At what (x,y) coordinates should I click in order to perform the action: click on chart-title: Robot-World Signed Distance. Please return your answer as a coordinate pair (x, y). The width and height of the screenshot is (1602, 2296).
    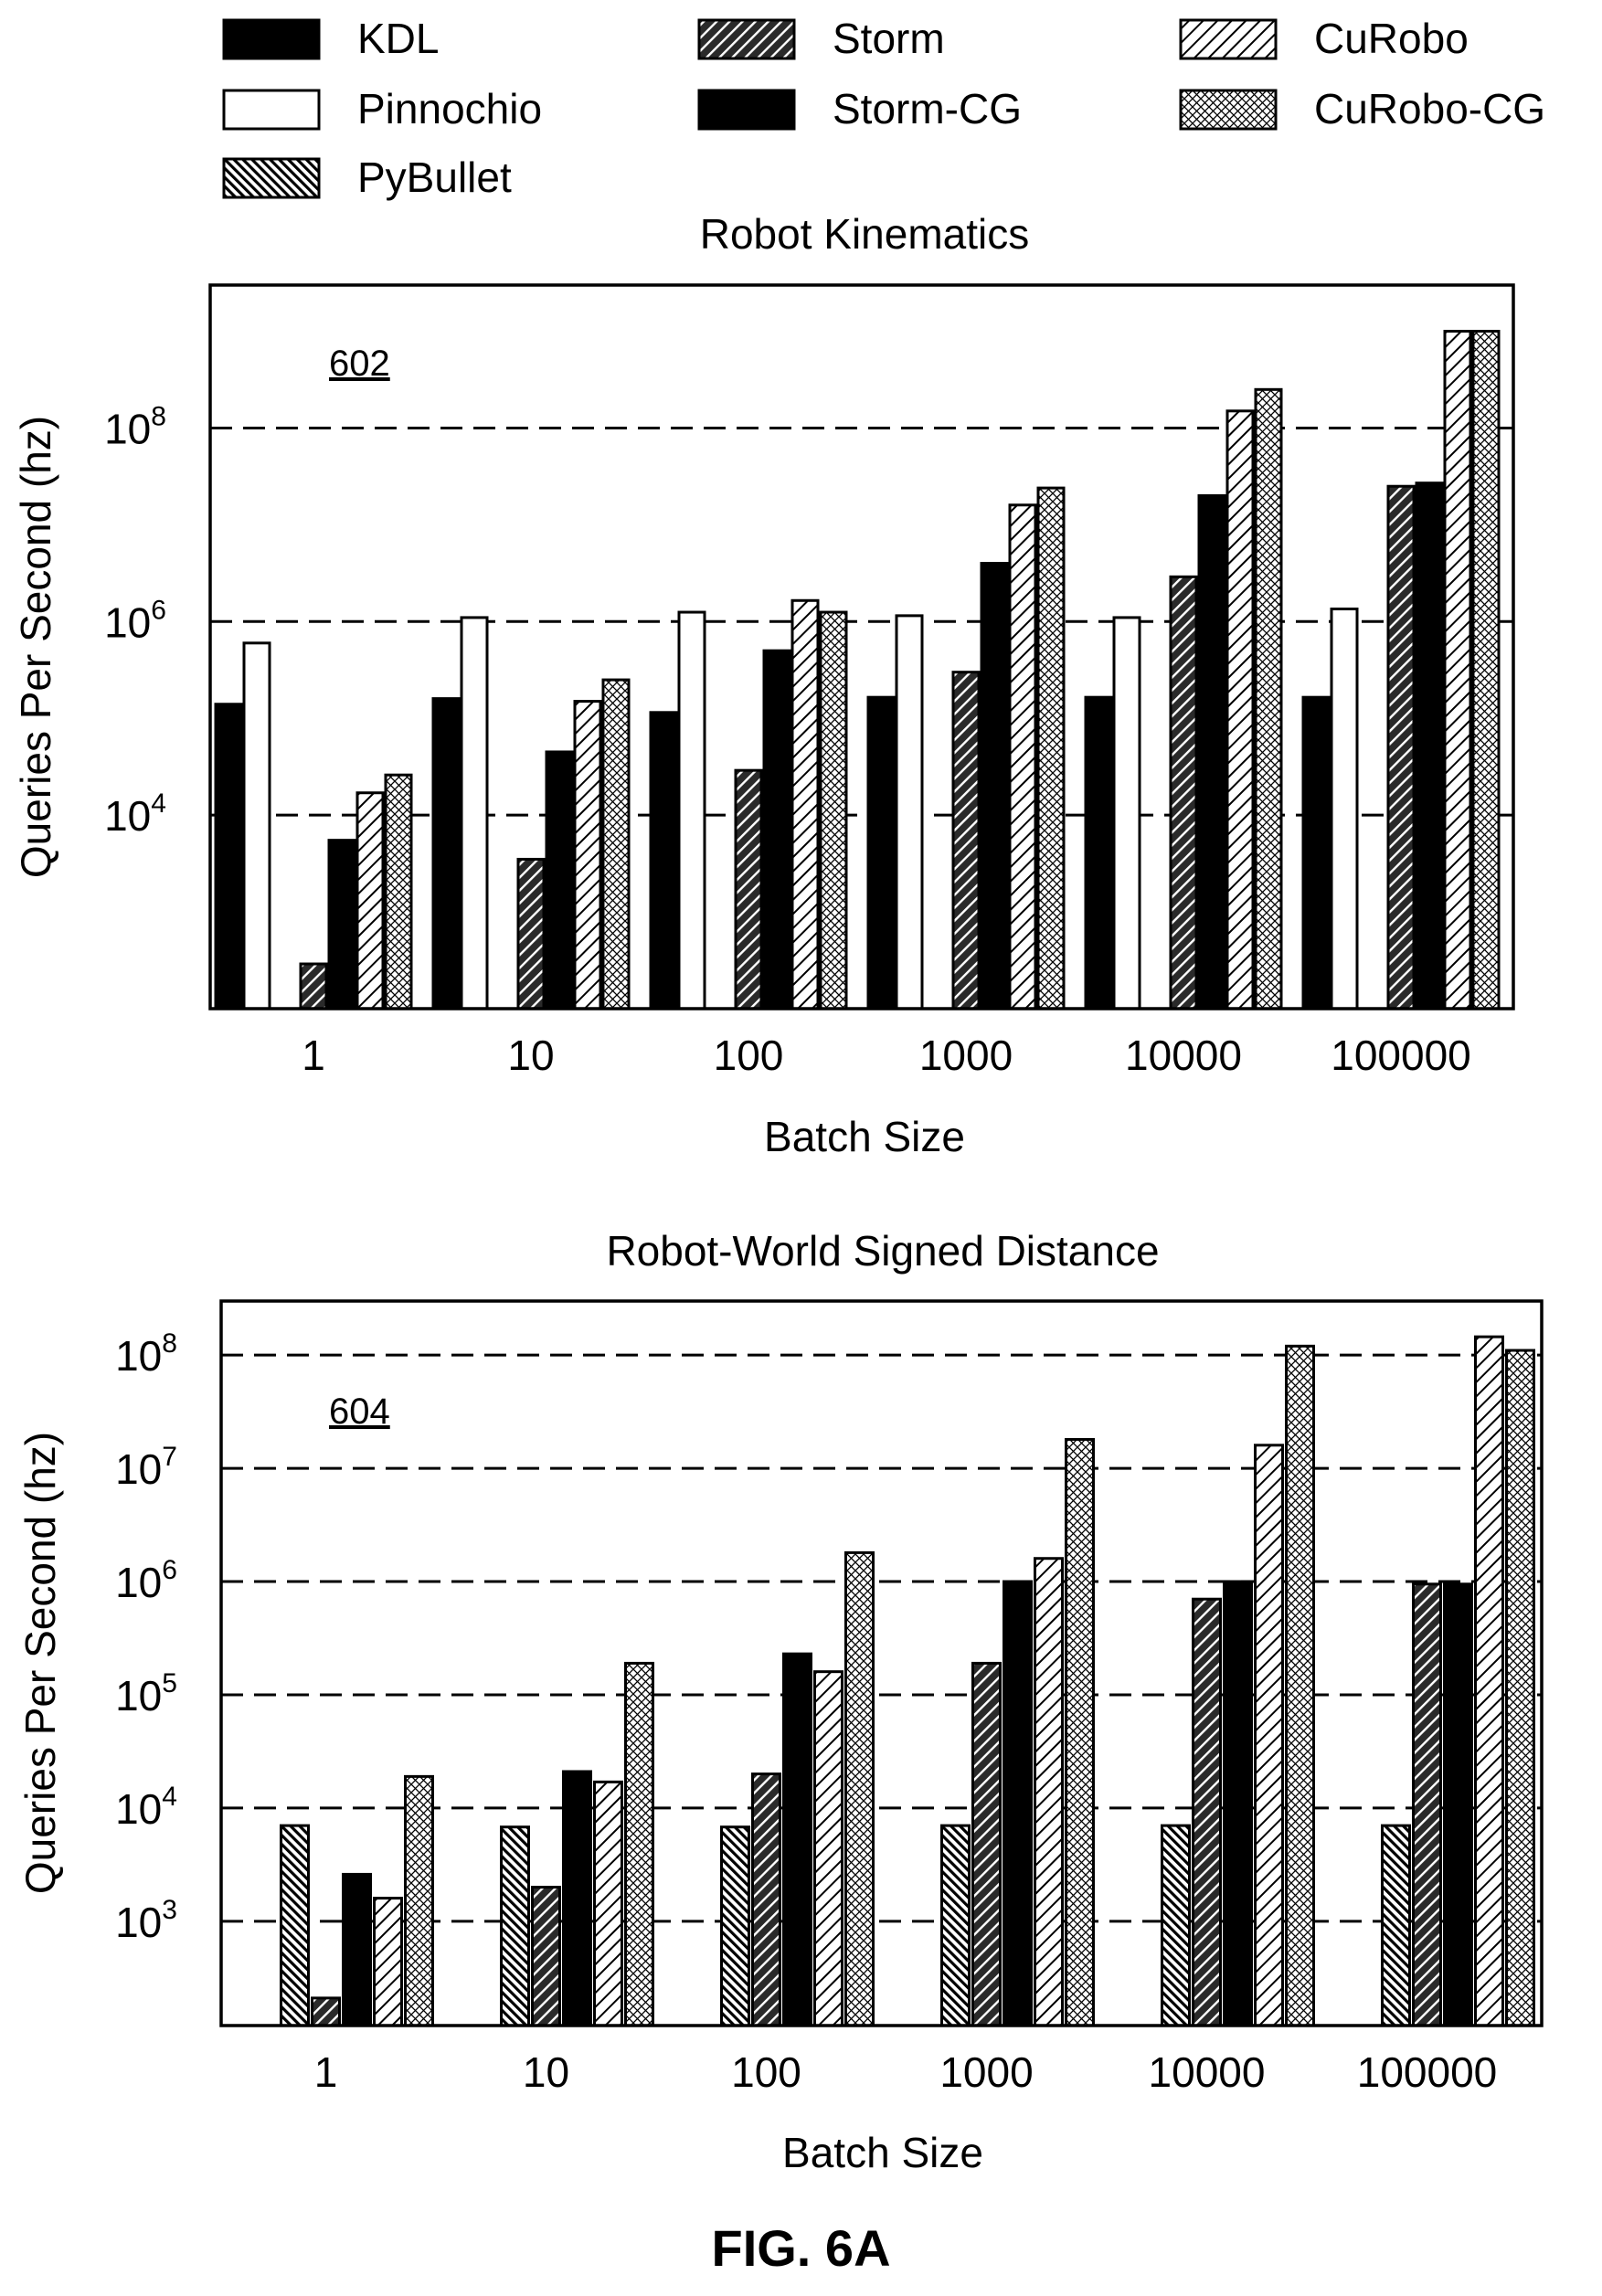
    Looking at the image, I should click on (882, 1251).